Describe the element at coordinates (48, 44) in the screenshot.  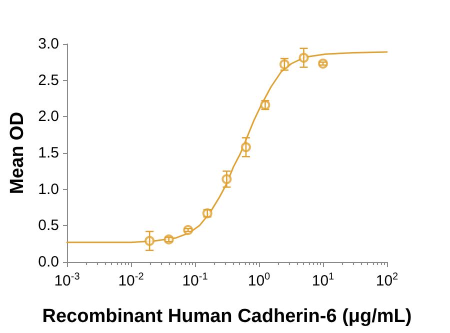
I see `y-tick-label: 3.0` at that location.